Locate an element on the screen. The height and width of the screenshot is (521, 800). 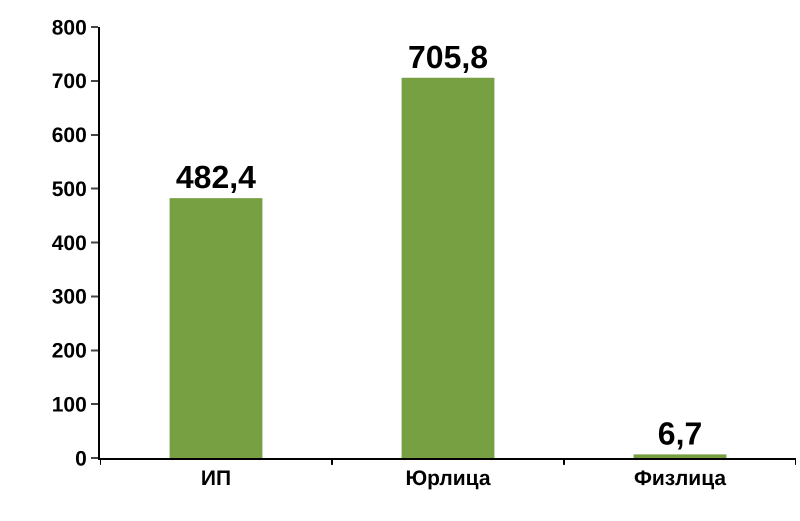
y-tick-label: 600 is located at coordinates (69, 136).